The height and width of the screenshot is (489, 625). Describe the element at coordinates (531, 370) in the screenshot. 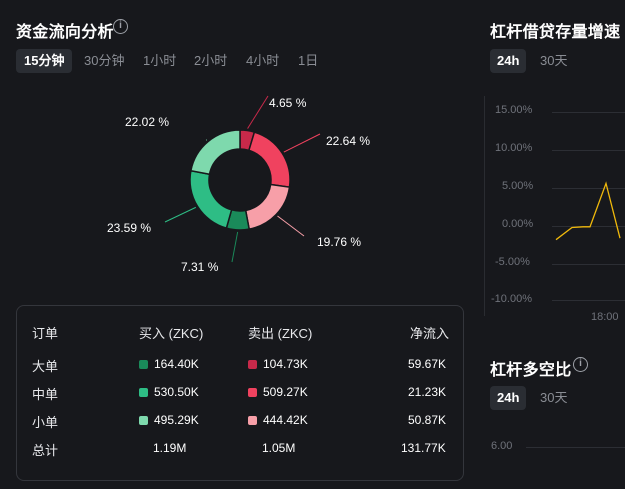

I see `leverage-long-short-title: 杠杆多空比` at that location.